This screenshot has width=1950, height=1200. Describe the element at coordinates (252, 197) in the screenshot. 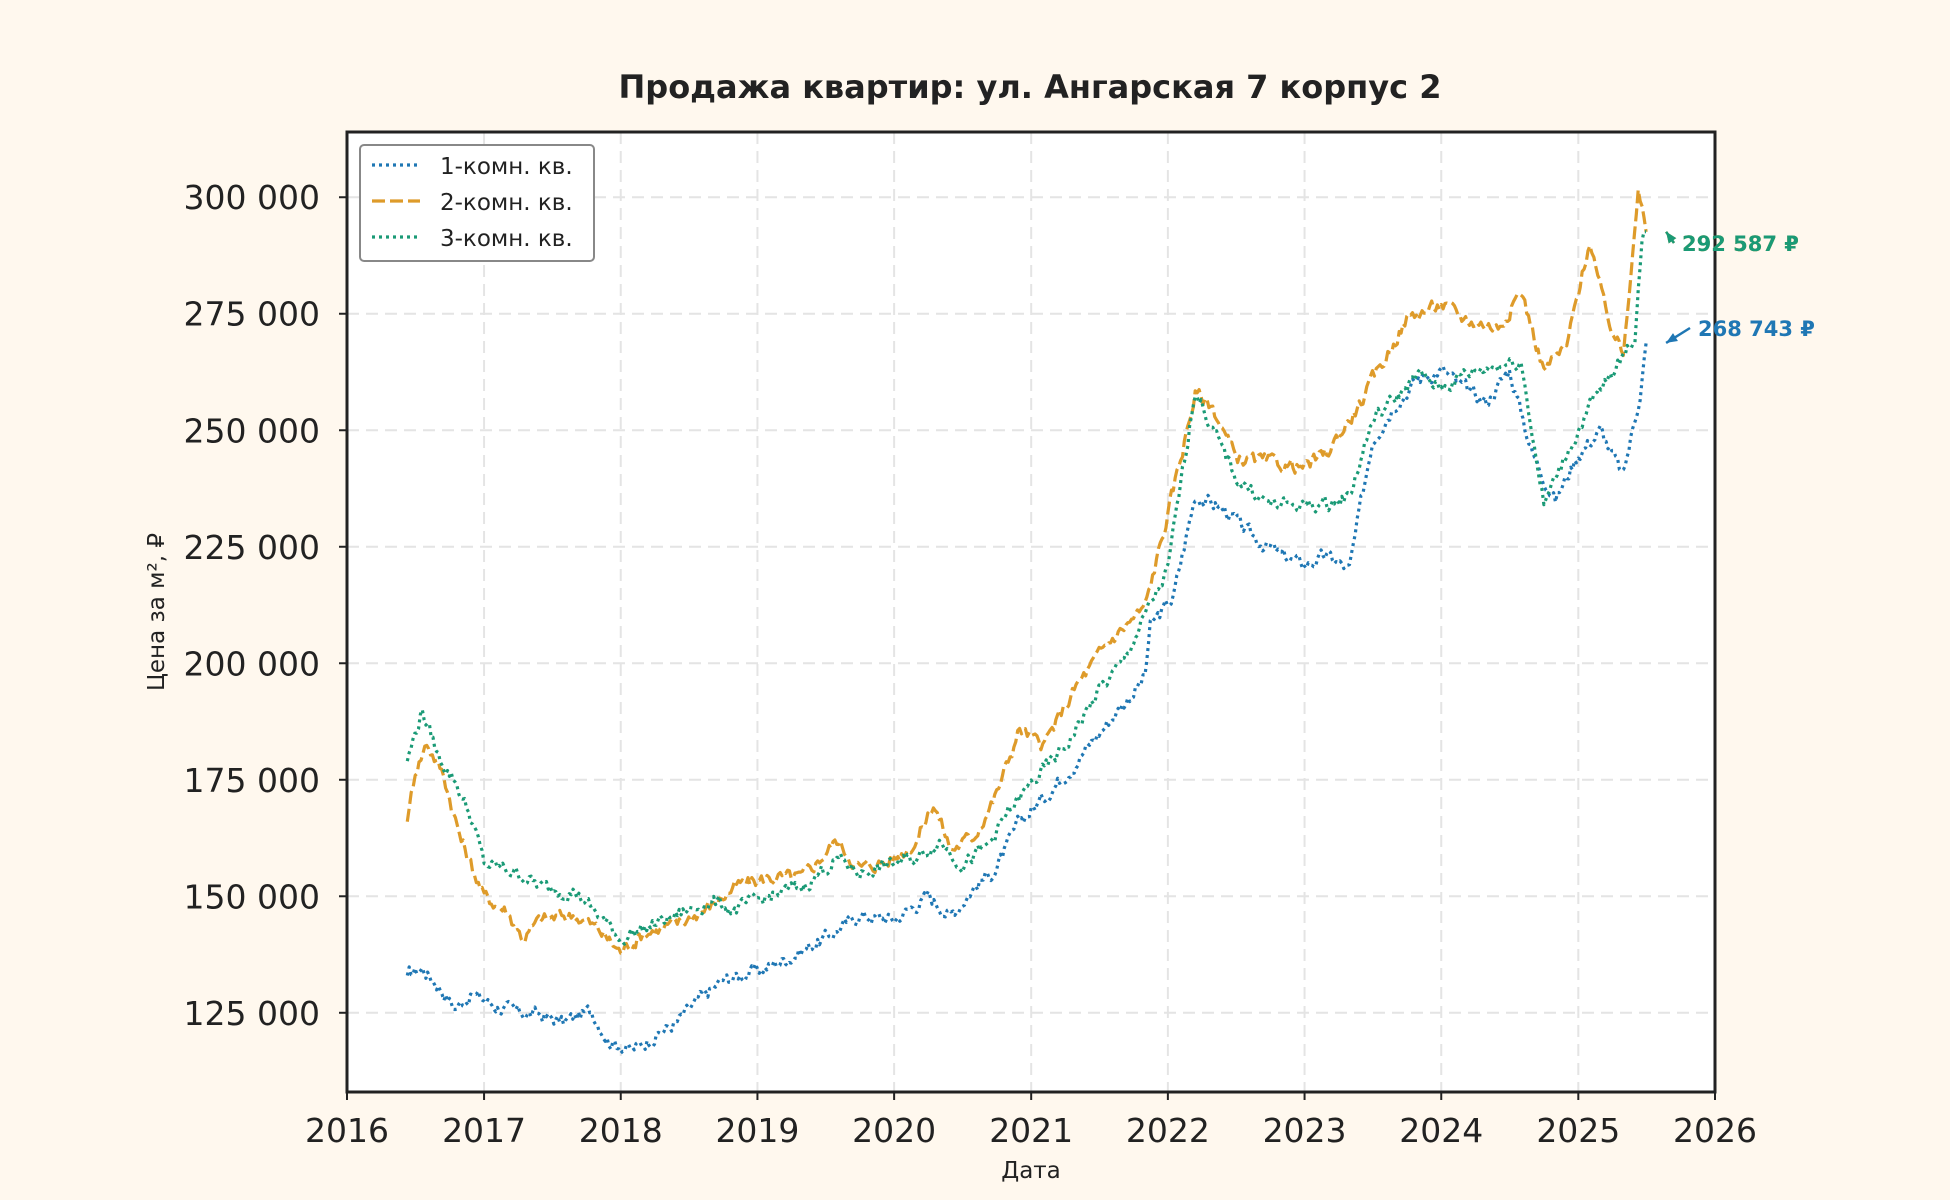

I see `y-tick-label: 300 000` at that location.